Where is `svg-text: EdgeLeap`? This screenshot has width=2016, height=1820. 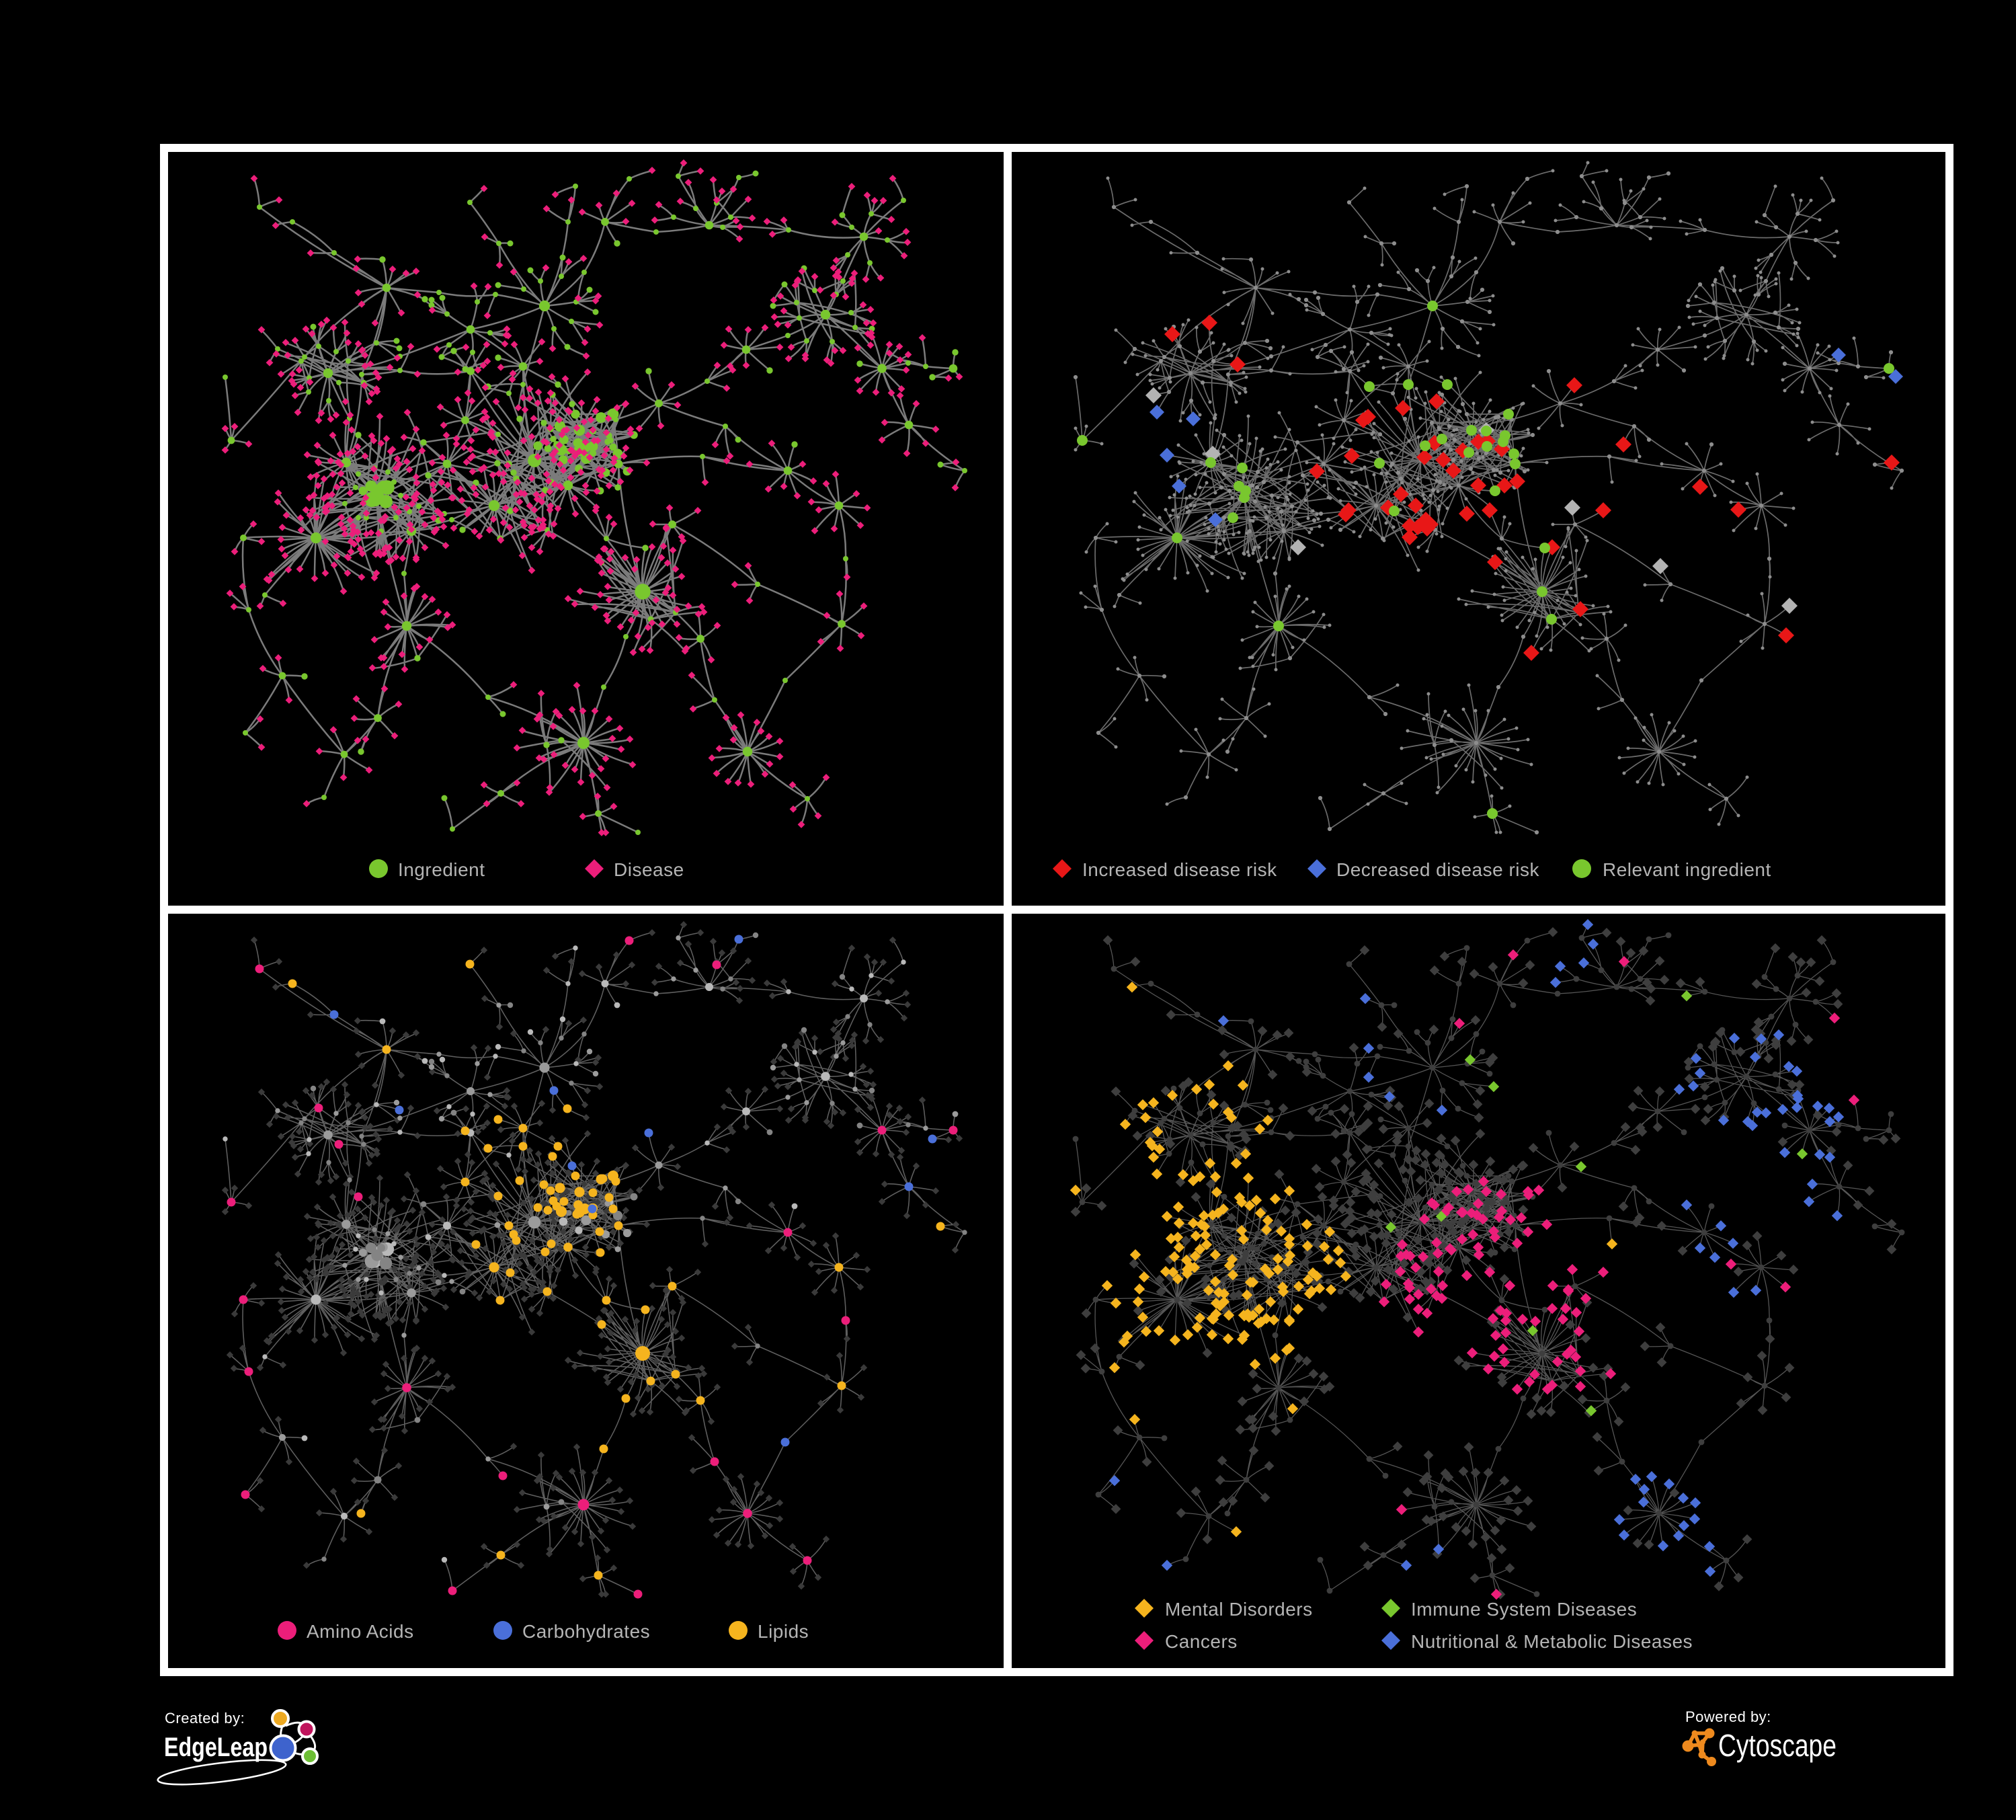 svg-text: EdgeLeap is located at coordinates (216, 1747).